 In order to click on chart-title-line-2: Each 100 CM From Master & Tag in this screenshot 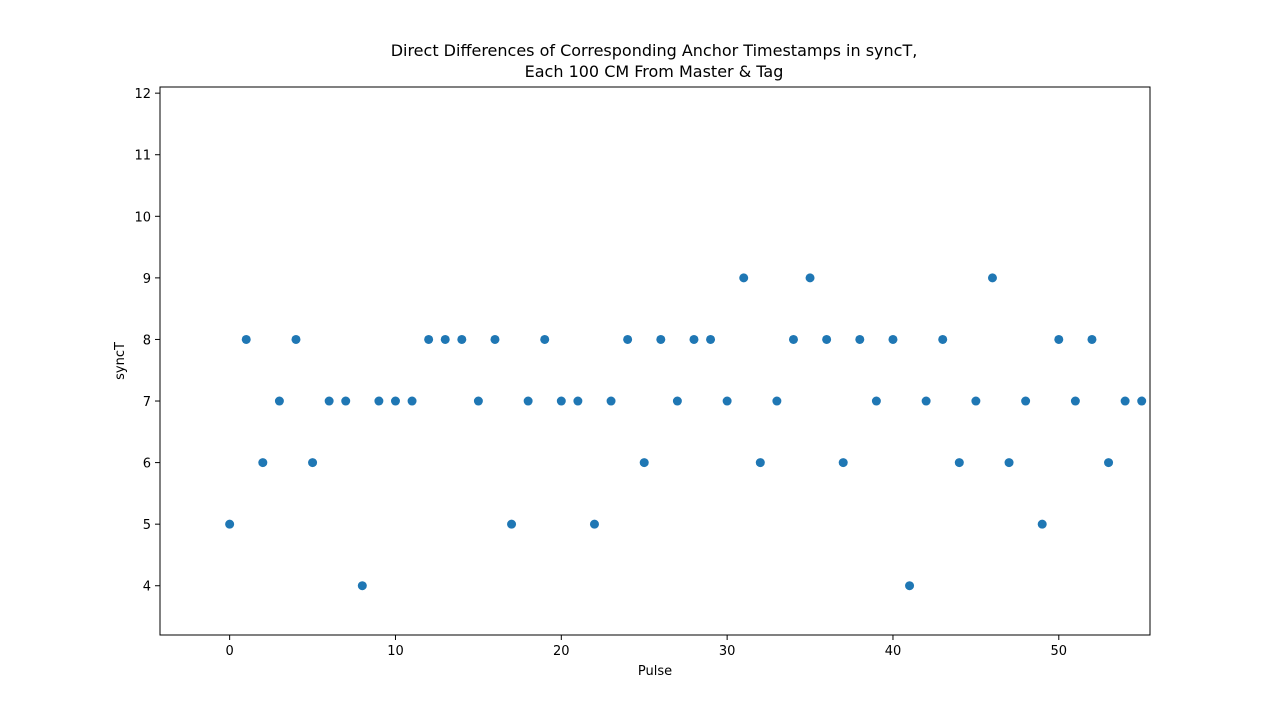, I will do `click(654, 71)`.